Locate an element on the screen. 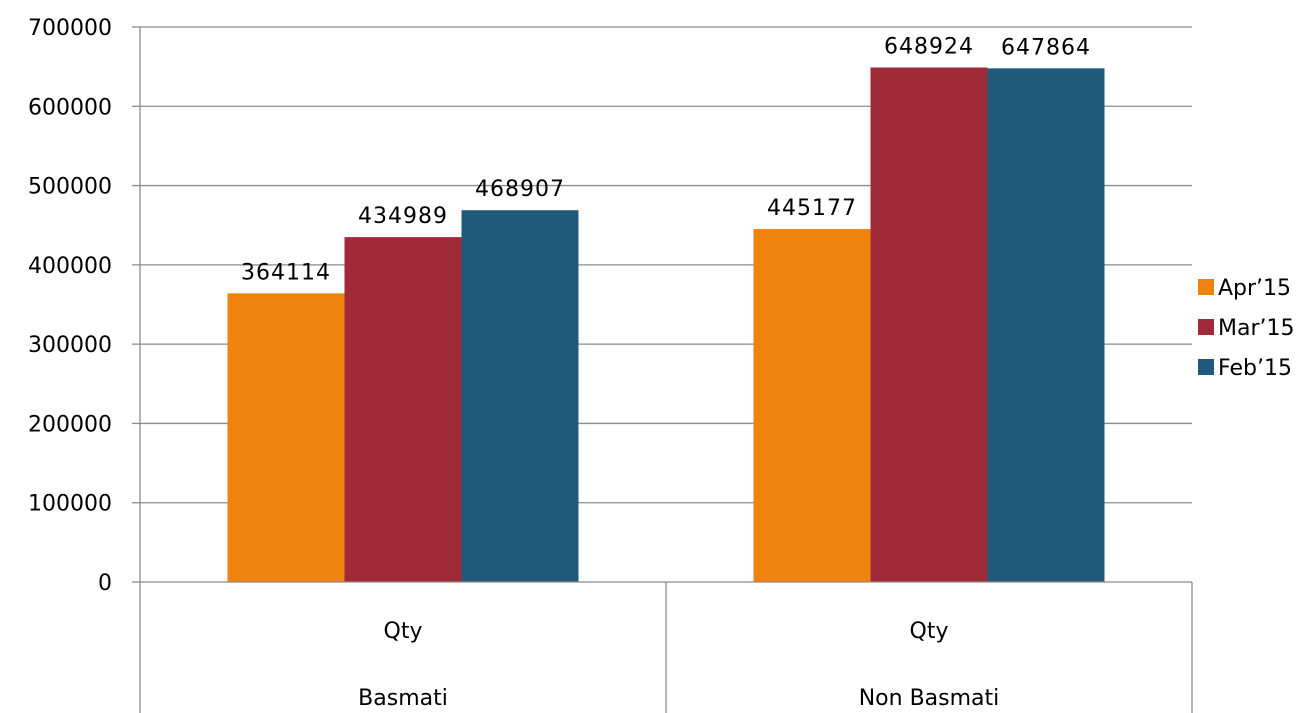 This screenshot has height=713, width=1314. category-group-label: Basmati is located at coordinates (403, 698).